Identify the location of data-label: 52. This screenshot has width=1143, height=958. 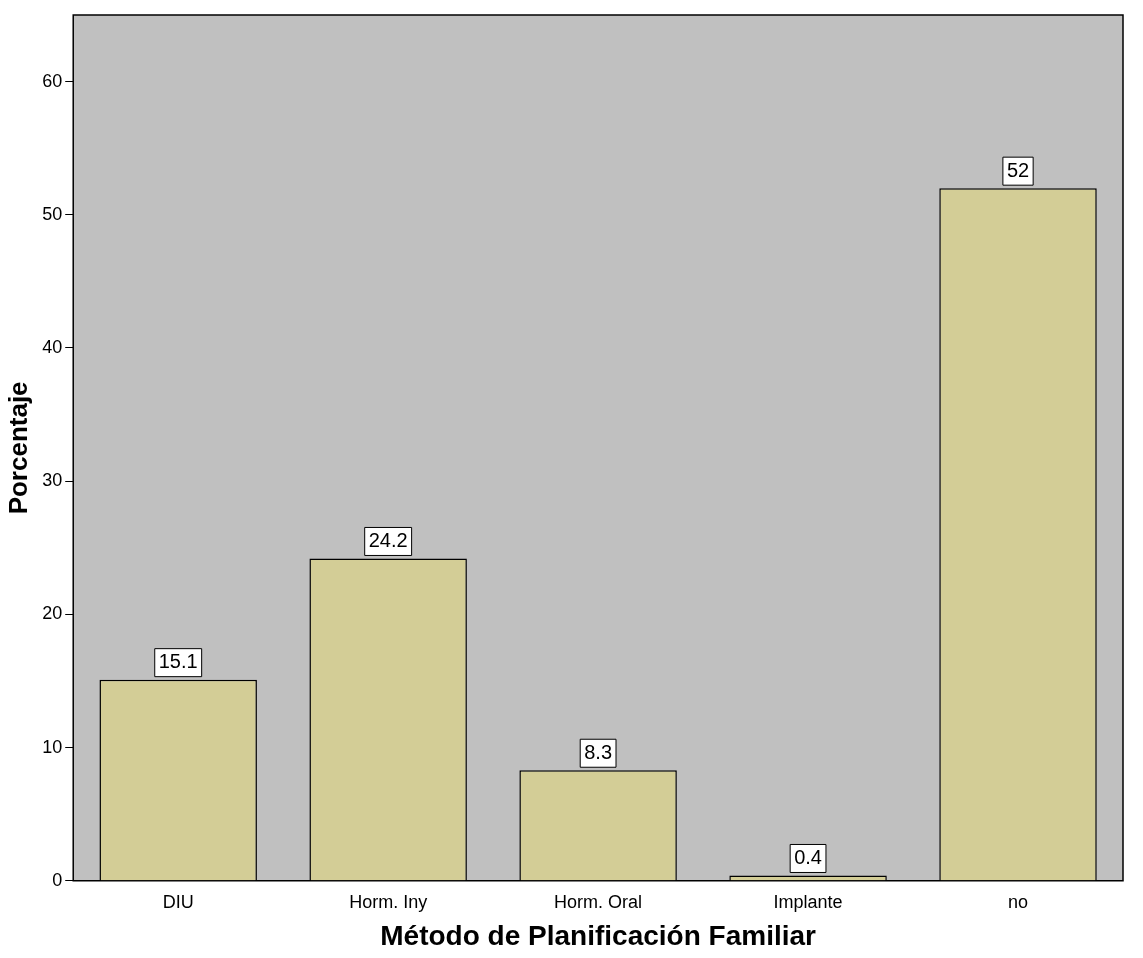
(1018, 169).